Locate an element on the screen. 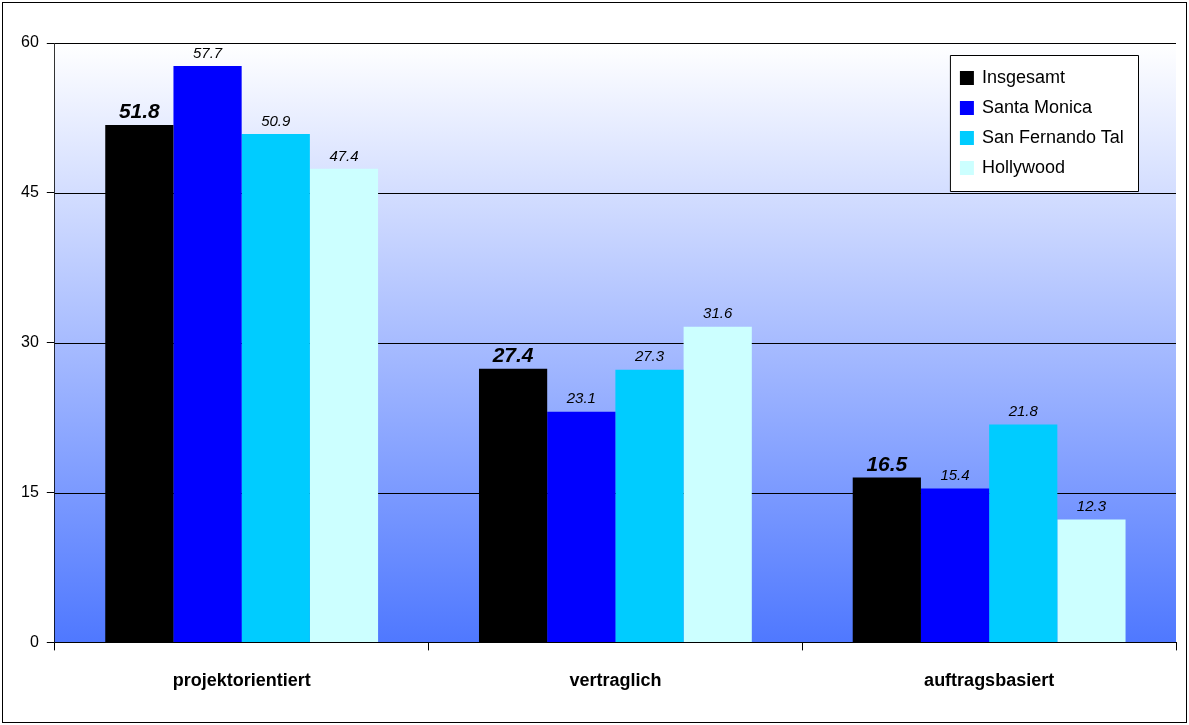 This screenshot has height=725, width=1189. data-label: 57.7 is located at coordinates (207, 52).